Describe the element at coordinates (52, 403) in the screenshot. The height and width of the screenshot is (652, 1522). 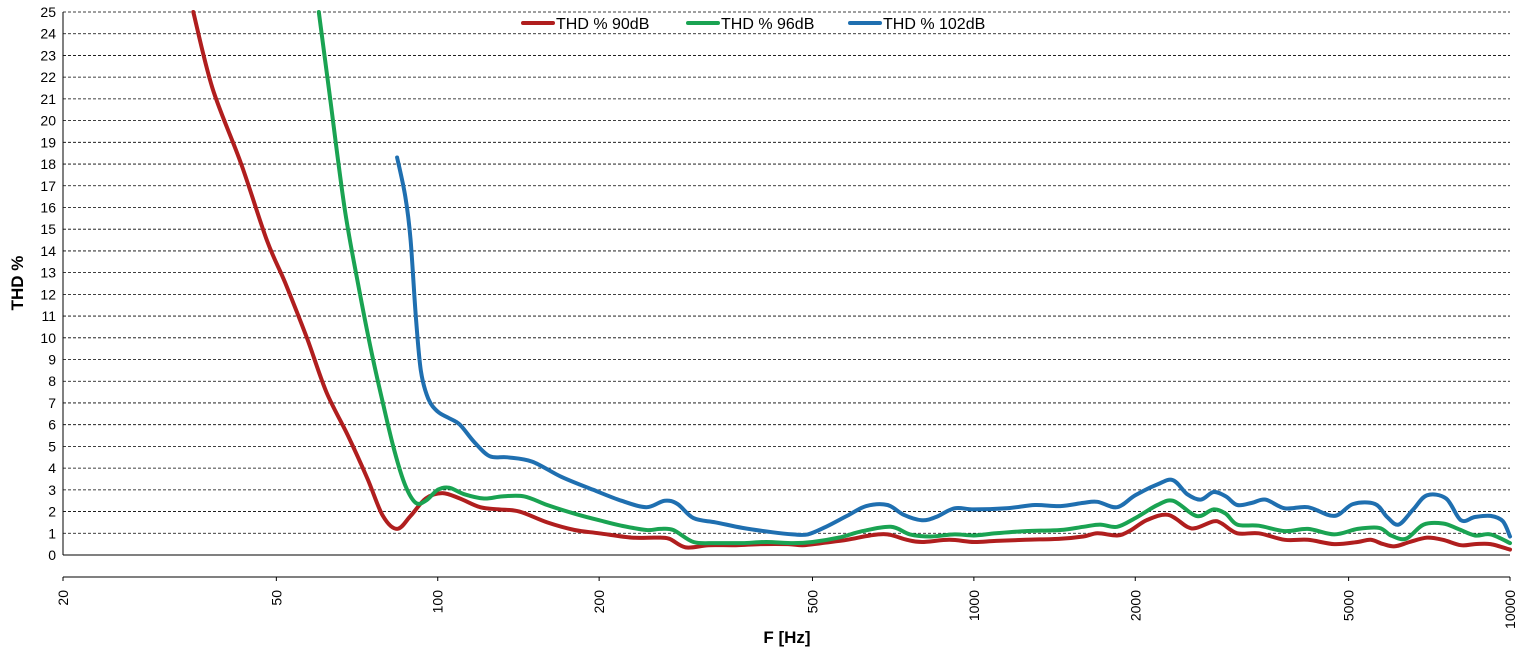
I see `y-tick-label: 7` at that location.